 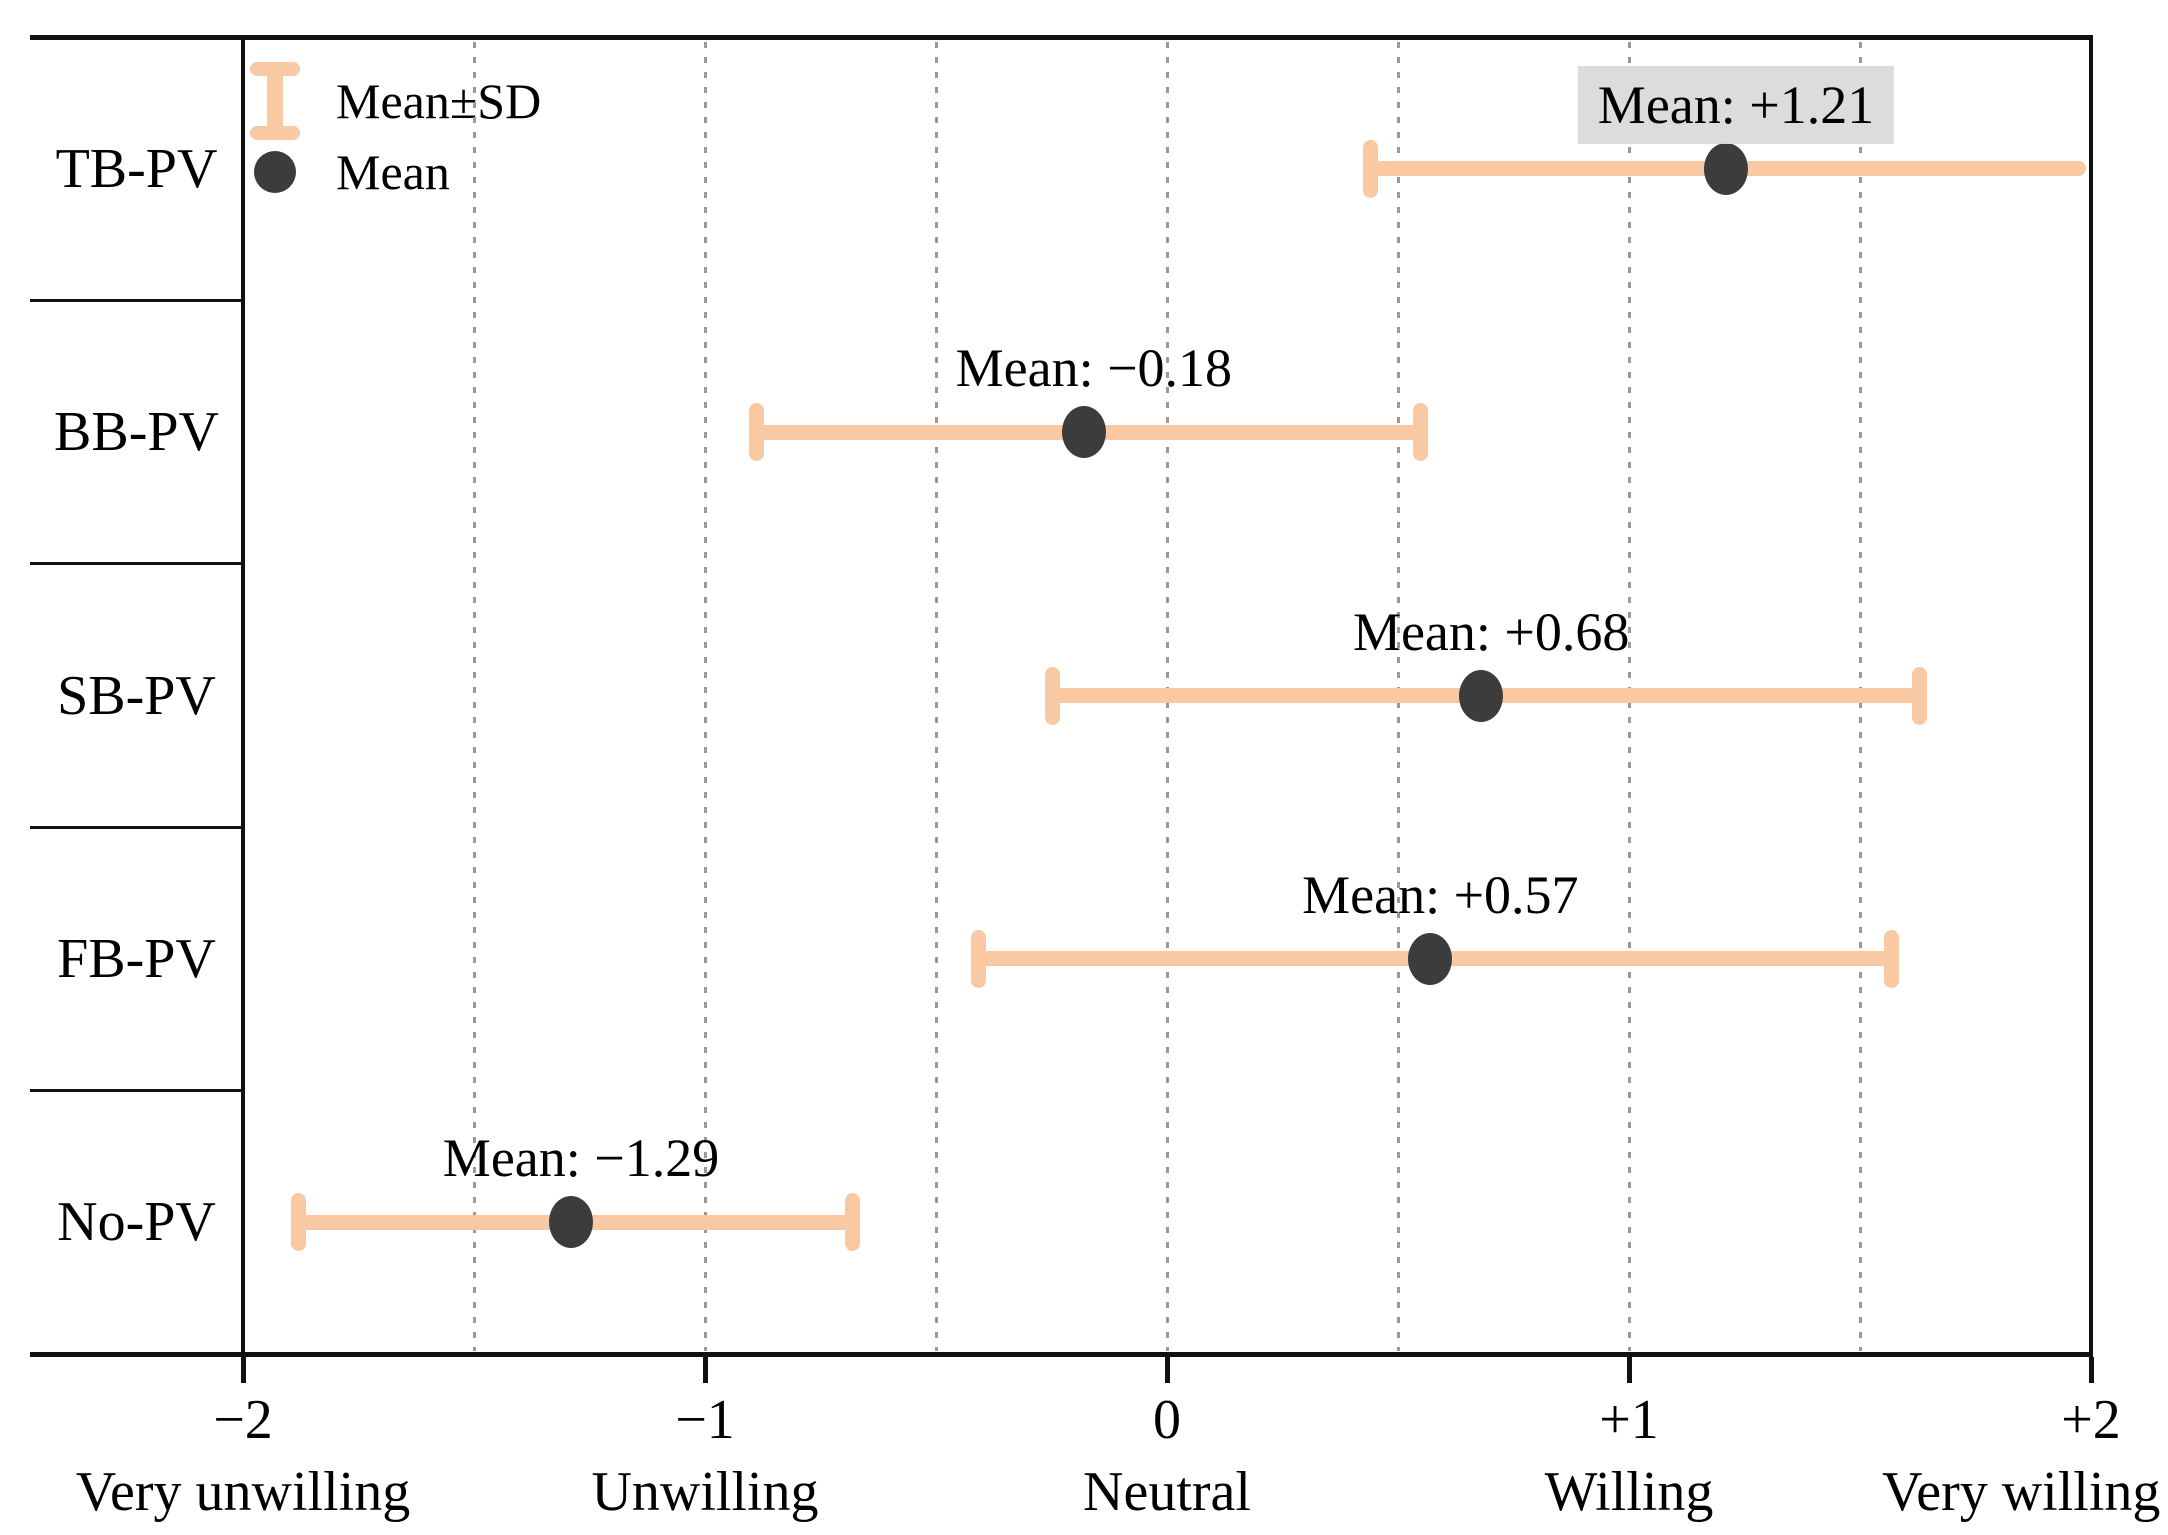 I want to click on errorbar-icon, so click(x=275, y=101).